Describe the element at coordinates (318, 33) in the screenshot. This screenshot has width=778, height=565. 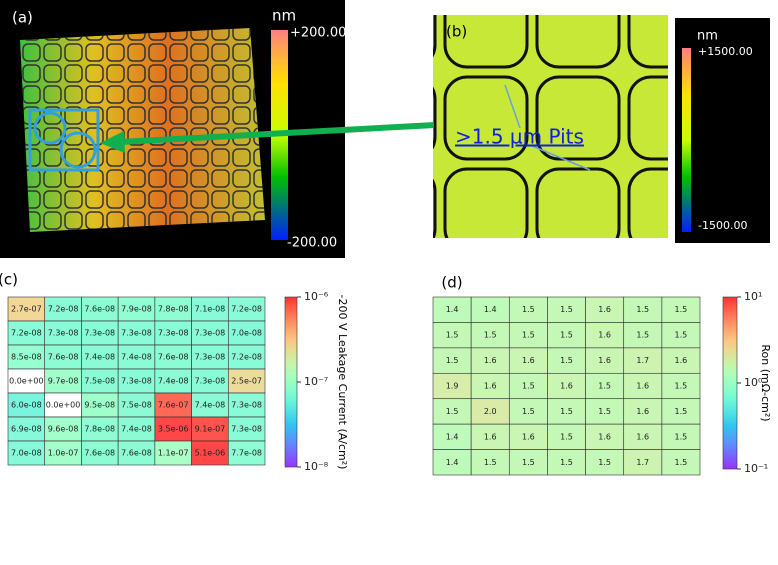
I see `colorbar-max: +200.00` at that location.